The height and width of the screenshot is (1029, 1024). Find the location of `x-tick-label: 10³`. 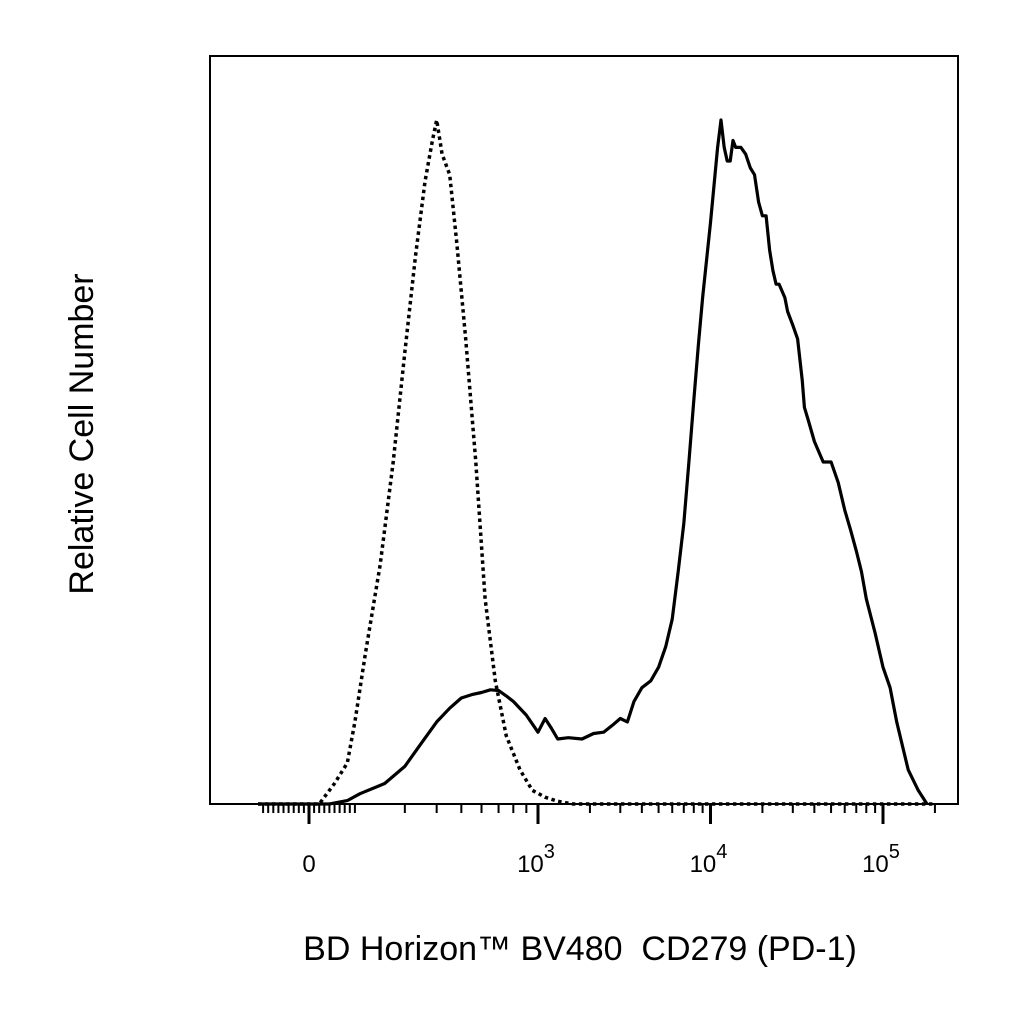

x-tick-label: 10³ is located at coordinates (536, 859).